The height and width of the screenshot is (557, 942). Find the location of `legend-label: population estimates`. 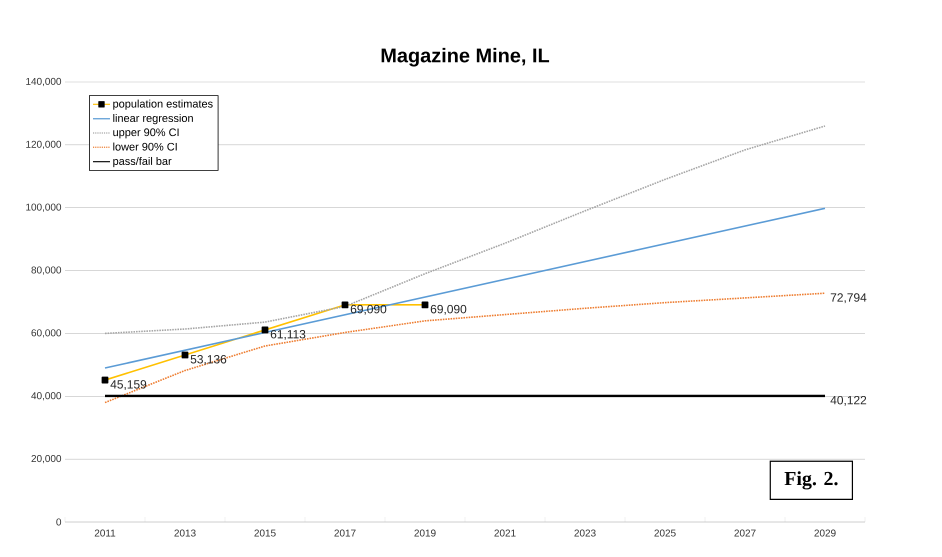

legend-label: population estimates is located at coordinates (163, 105).